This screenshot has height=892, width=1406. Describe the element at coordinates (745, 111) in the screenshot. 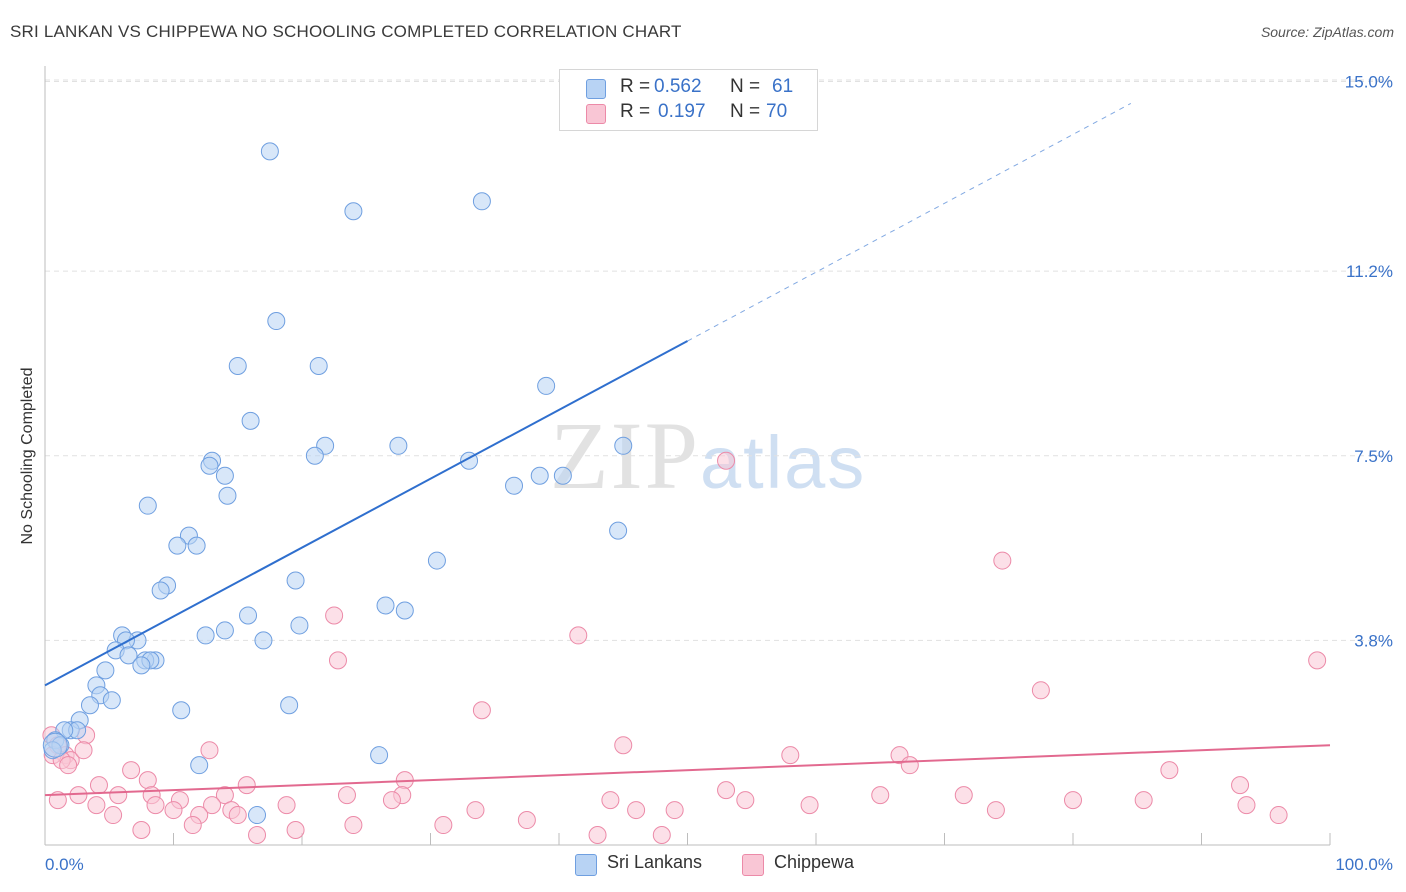

I see `legend-n-label: N =` at that location.